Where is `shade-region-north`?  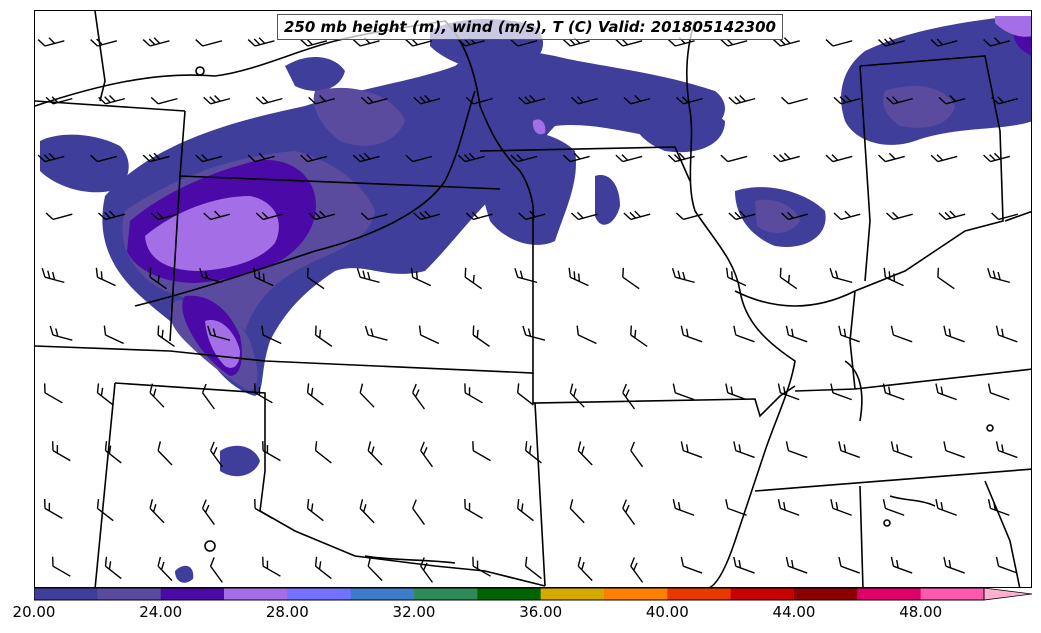
shade-region-north is located at coordinates (315, 73).